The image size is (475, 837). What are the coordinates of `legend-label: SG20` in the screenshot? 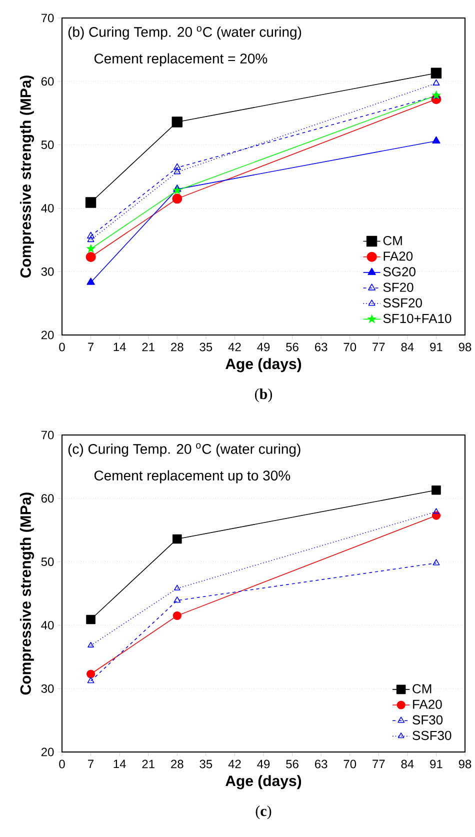 It's located at (399, 271).